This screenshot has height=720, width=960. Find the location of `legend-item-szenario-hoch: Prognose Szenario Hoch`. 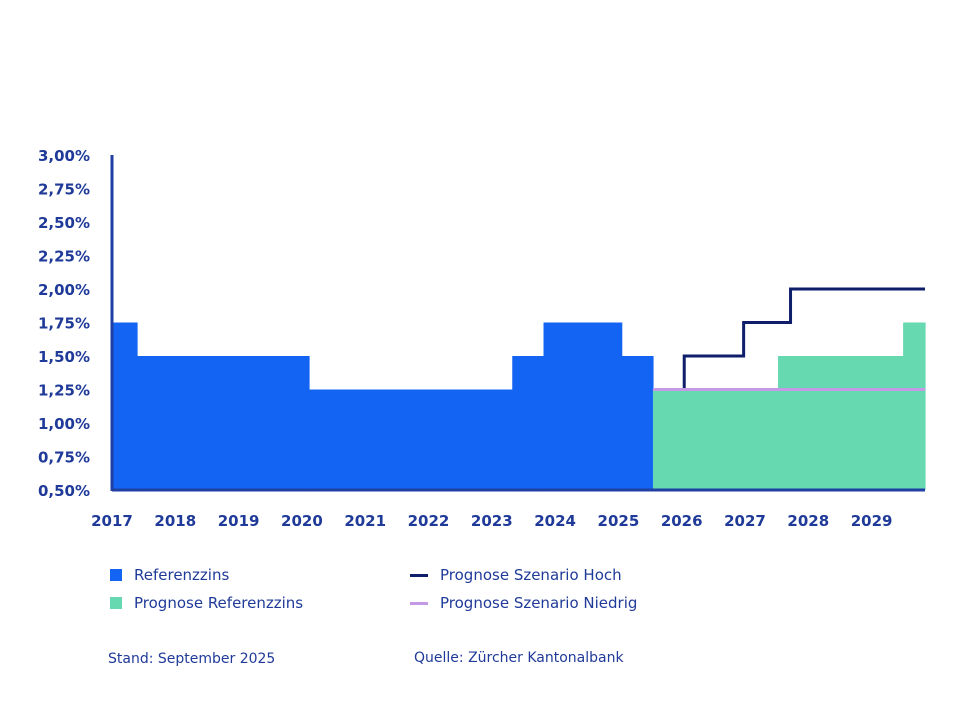

legend-item-szenario-hoch: Prognose Szenario Hoch is located at coordinates (516, 575).